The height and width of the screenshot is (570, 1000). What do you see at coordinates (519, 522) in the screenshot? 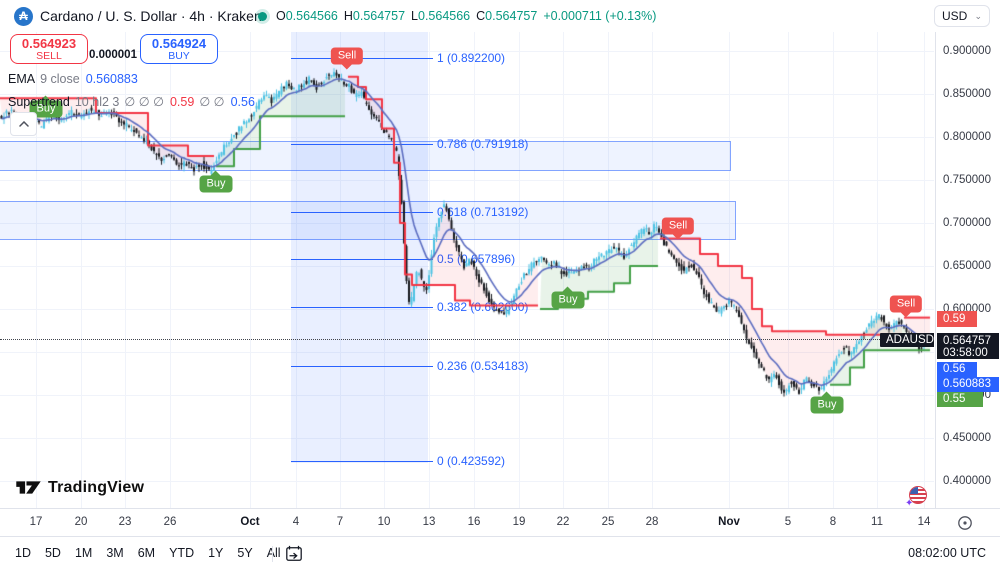
I see `time-tick: 19` at bounding box center [519, 522].